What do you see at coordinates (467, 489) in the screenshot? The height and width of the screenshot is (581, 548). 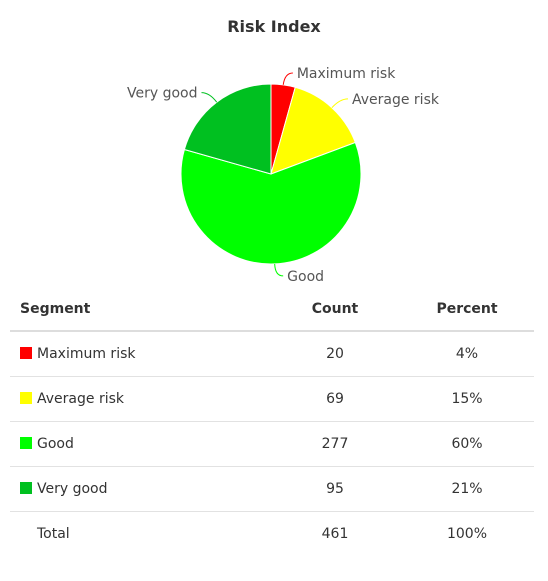 I see `percent-cell: 21%` at bounding box center [467, 489].